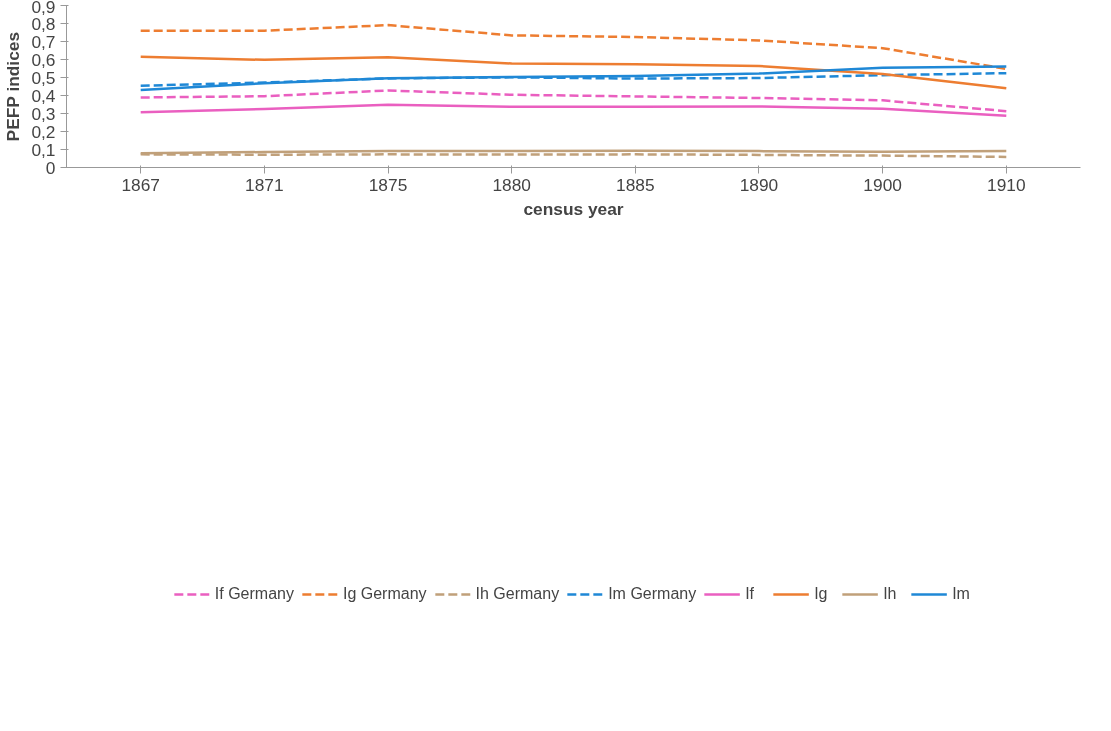 This screenshot has height=731, width=1111. Describe the element at coordinates (264, 184) in the screenshot. I see `x-tick-label: 1871` at that location.